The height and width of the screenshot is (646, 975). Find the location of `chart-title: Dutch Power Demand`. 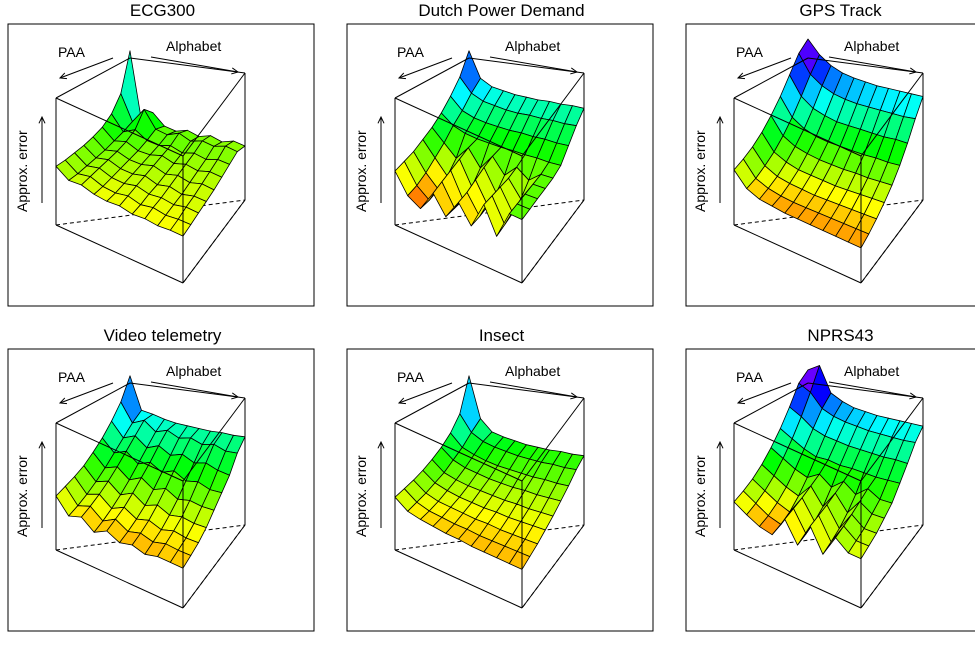

chart-title: Dutch Power Demand is located at coordinates (501, 10).